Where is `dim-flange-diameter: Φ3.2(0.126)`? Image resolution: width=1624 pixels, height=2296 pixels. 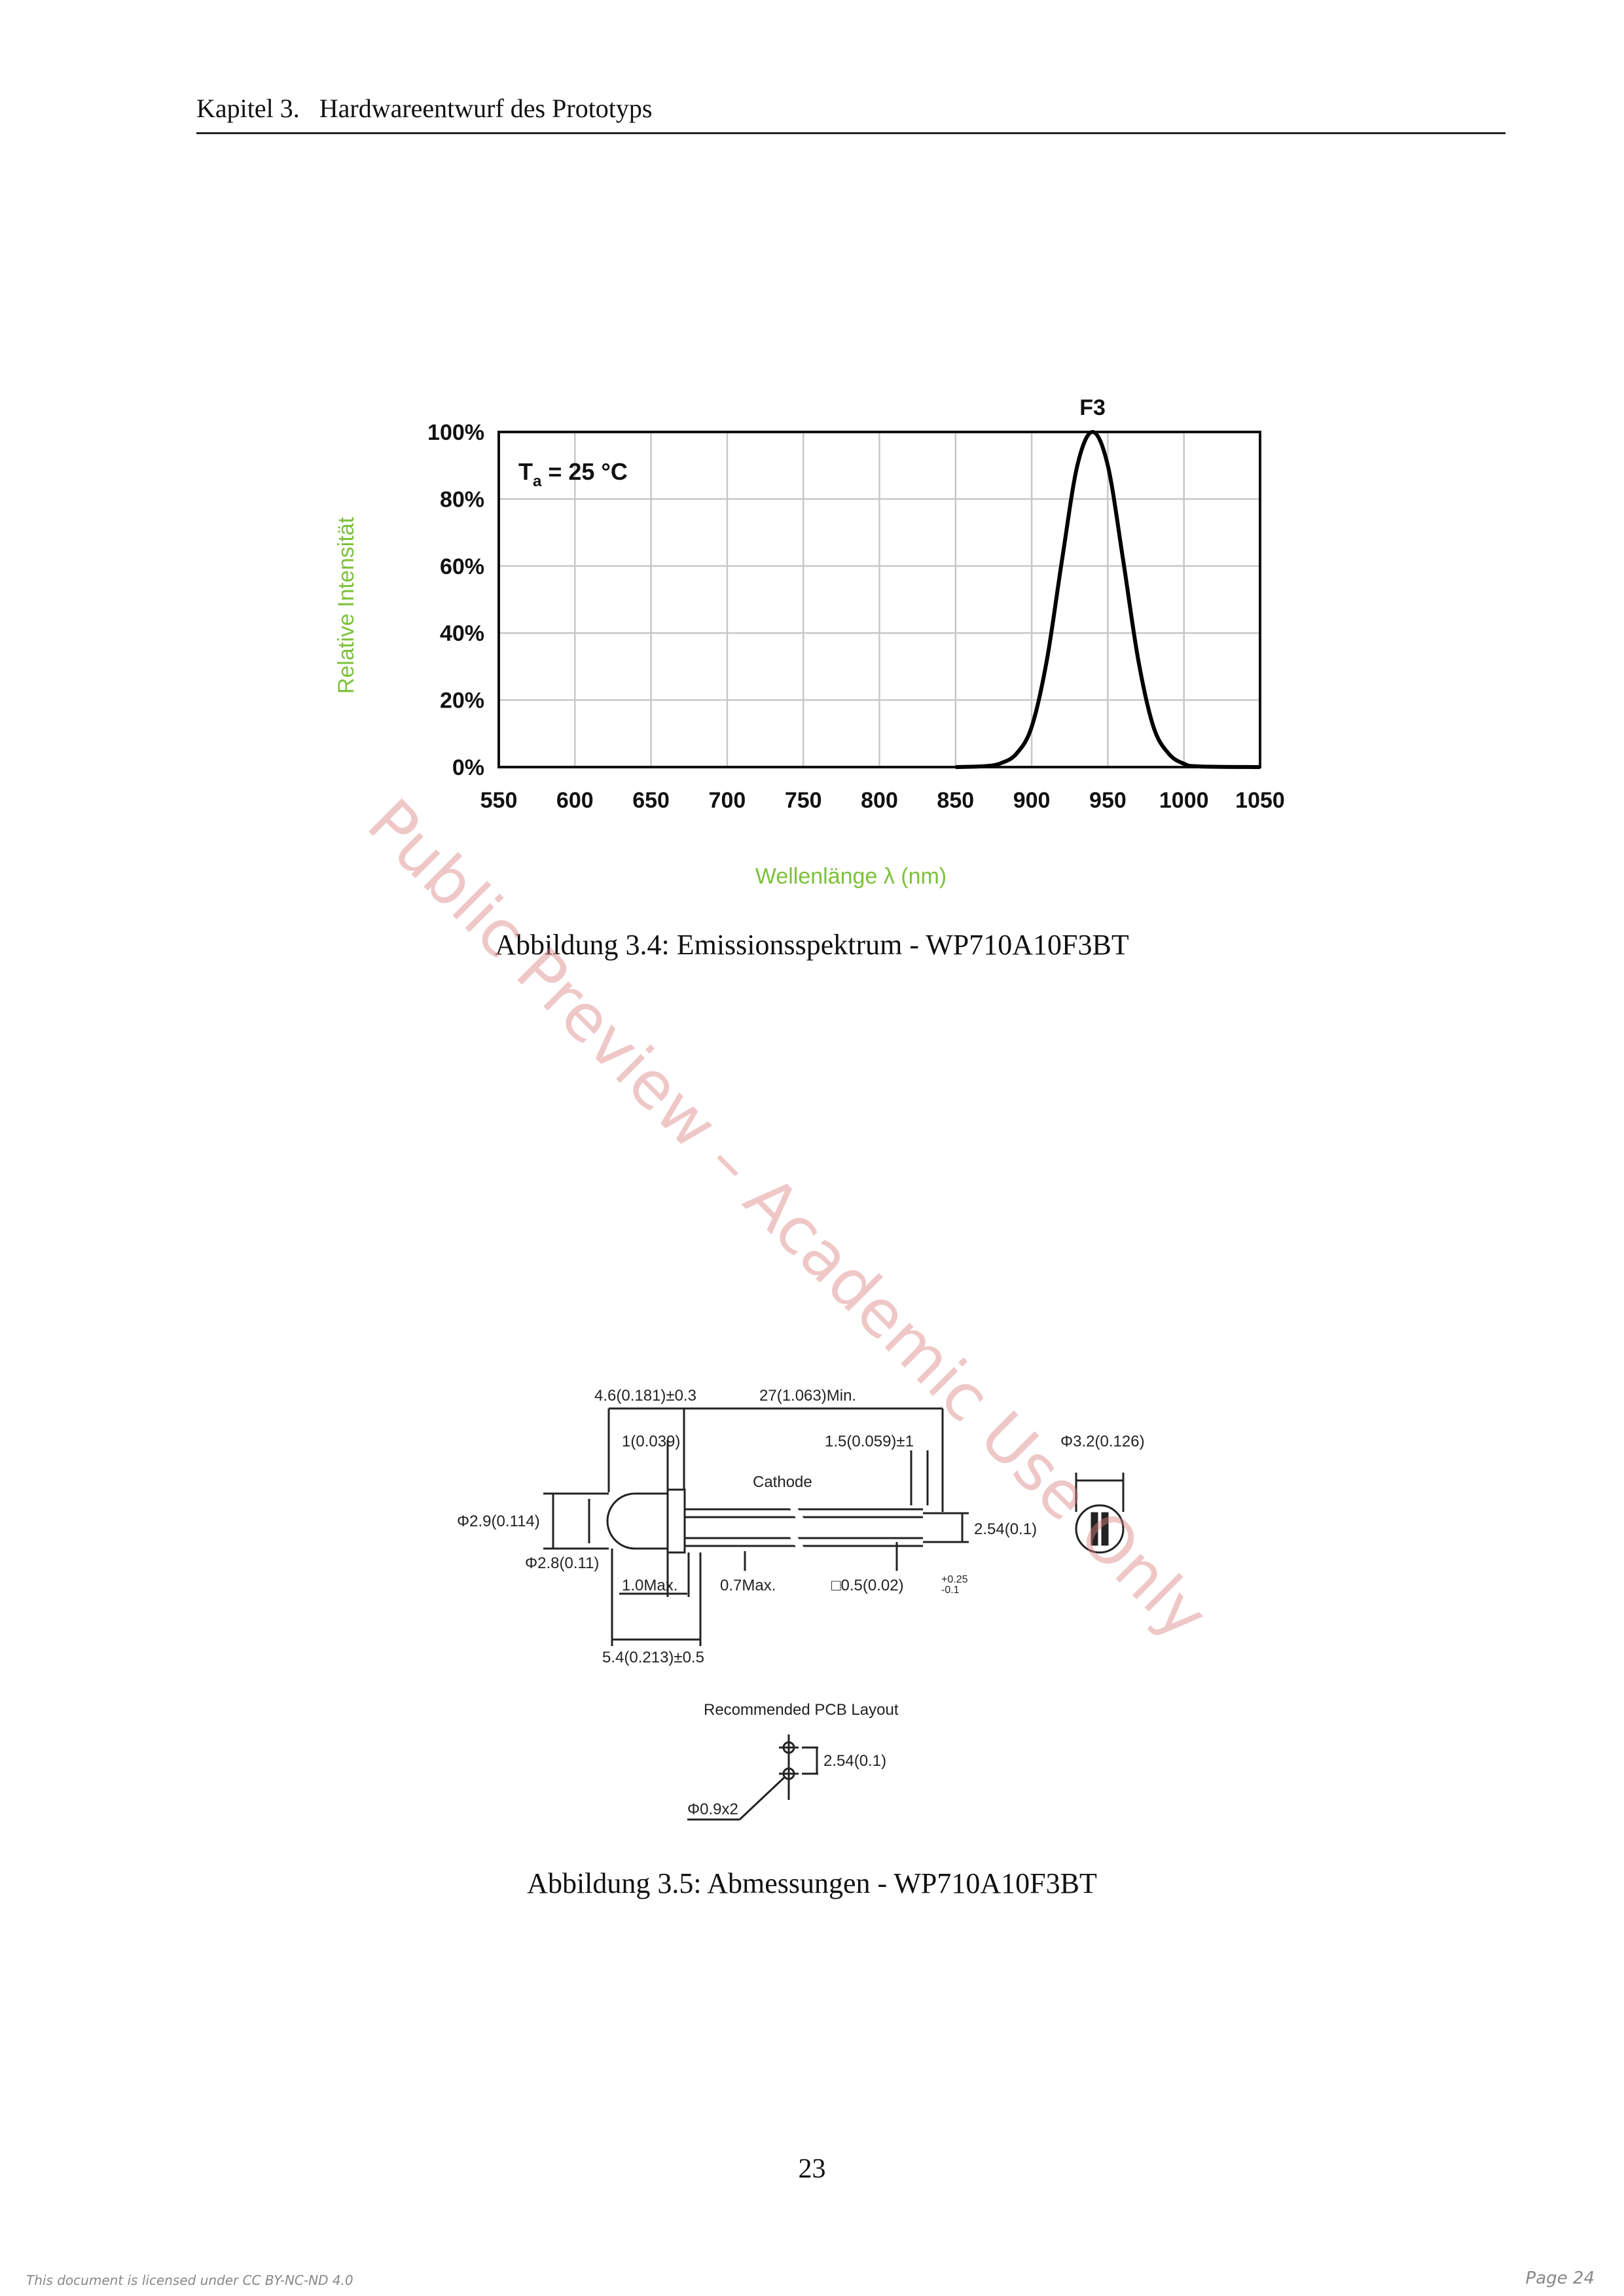 dim-flange-diameter: Φ3.2(0.126) is located at coordinates (1102, 1441).